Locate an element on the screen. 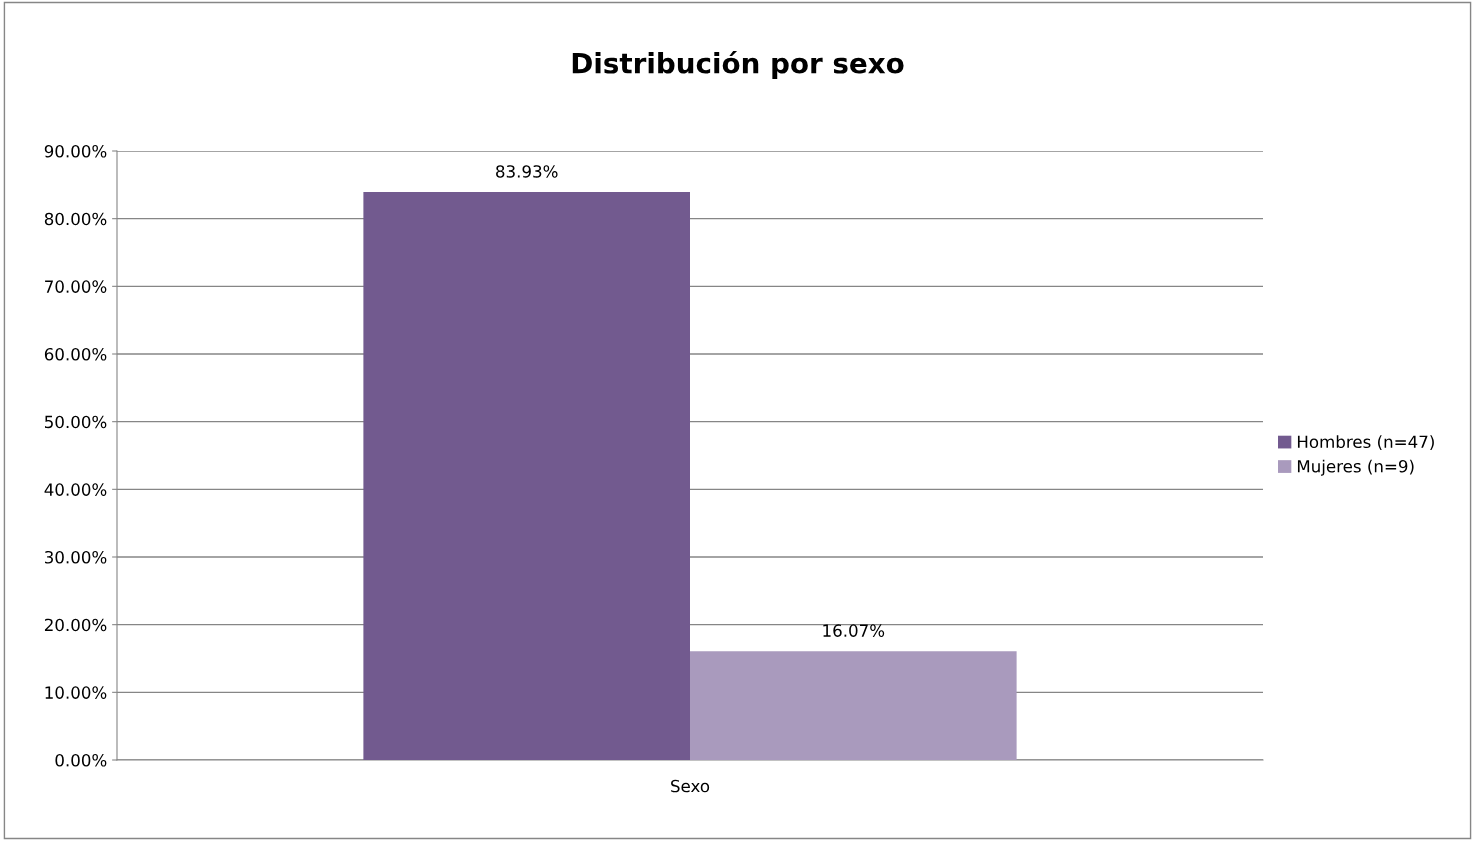 This screenshot has width=1475, height=841. data-label: 83.93% is located at coordinates (527, 171).